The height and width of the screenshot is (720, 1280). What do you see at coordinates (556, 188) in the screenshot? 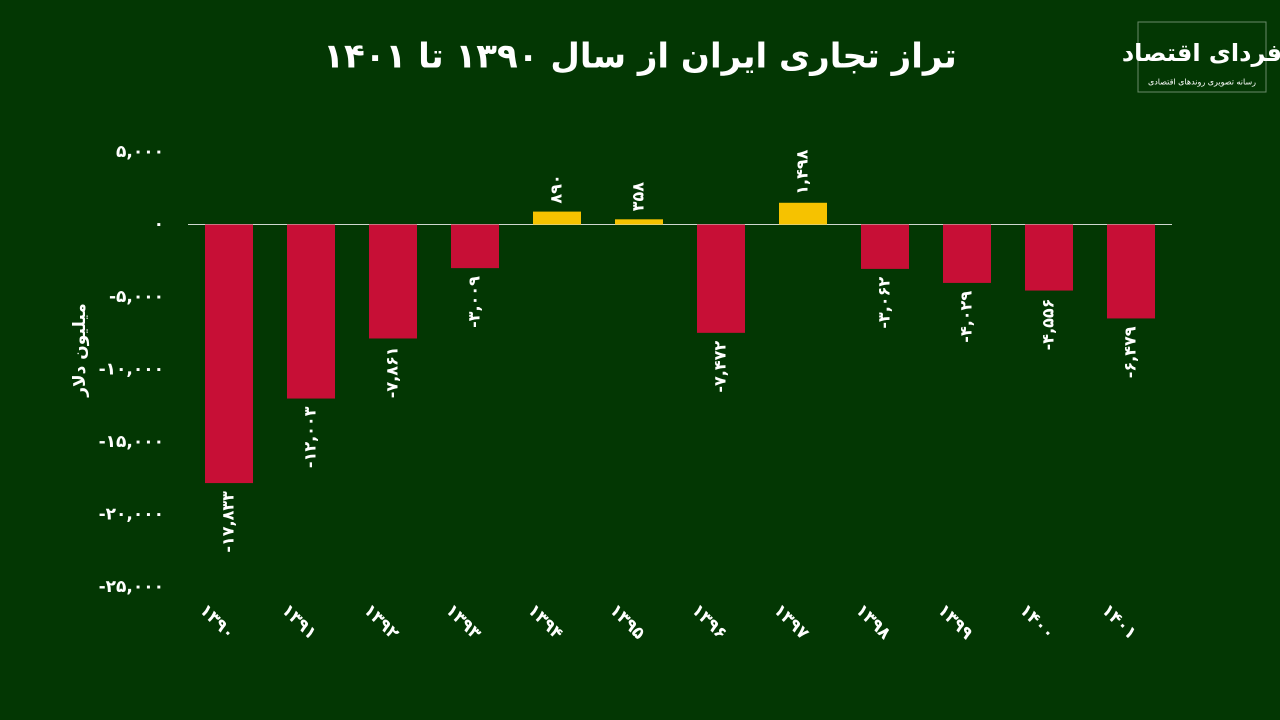
I see `value-label: ۸۹۰` at bounding box center [556, 188].